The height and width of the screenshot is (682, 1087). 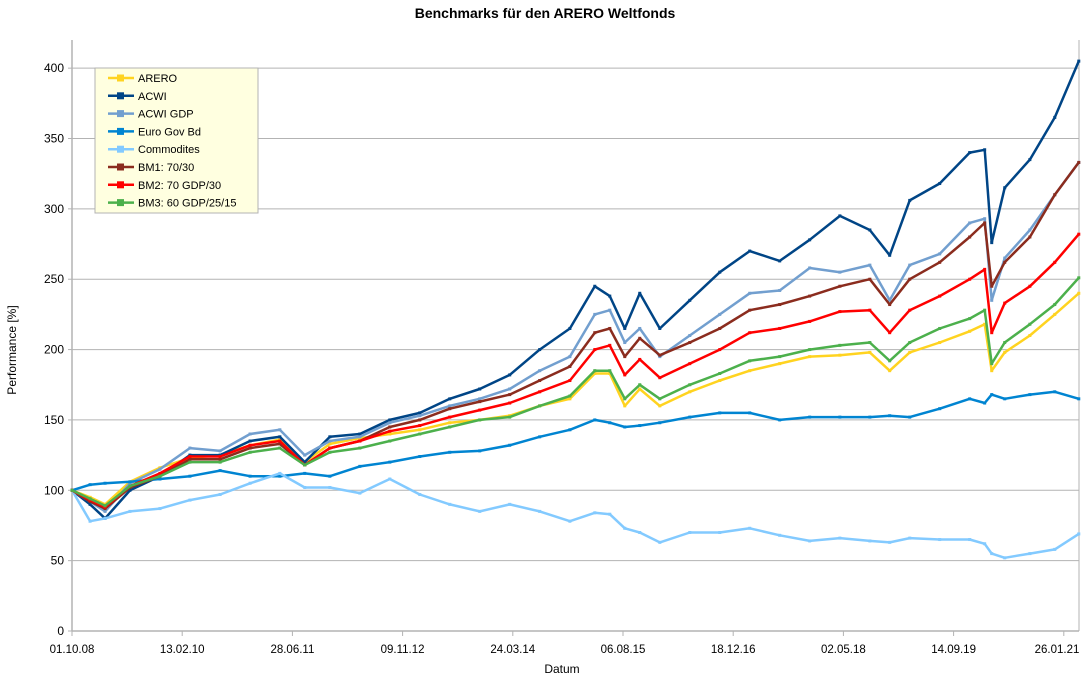 What do you see at coordinates (154, 150) in the screenshot?
I see `legend-item: Commodites` at bounding box center [154, 150].